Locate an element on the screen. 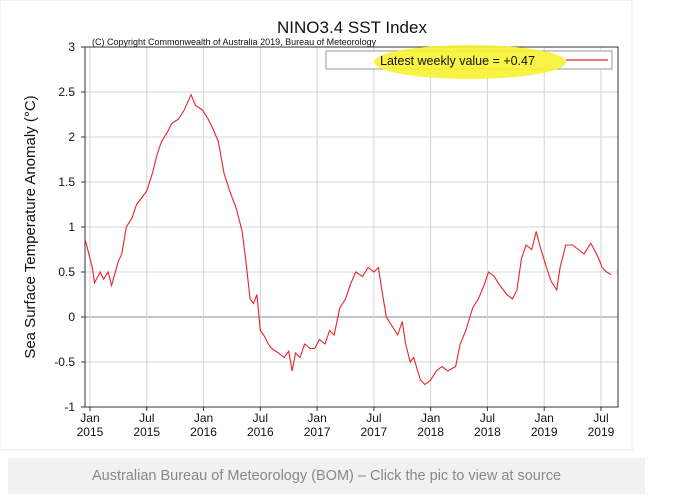 The height and width of the screenshot is (502, 682). chart-title: NINO3.4 SST Index is located at coordinates (352, 27).